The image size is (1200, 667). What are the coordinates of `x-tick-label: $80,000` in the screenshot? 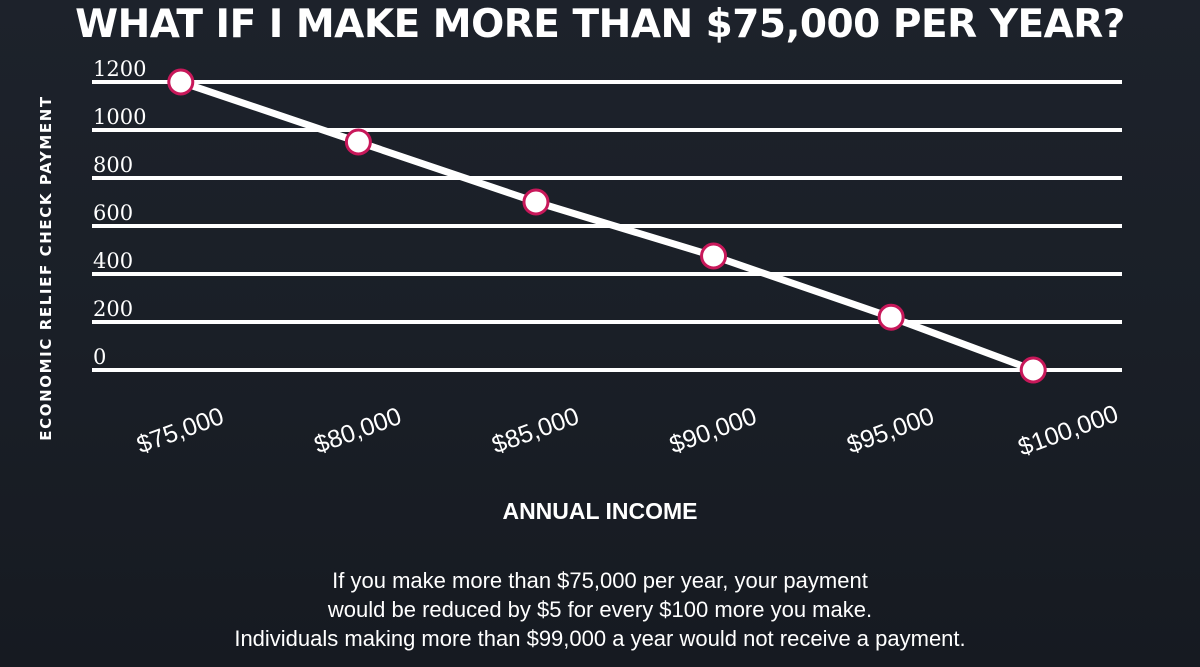 It's located at (358, 430).